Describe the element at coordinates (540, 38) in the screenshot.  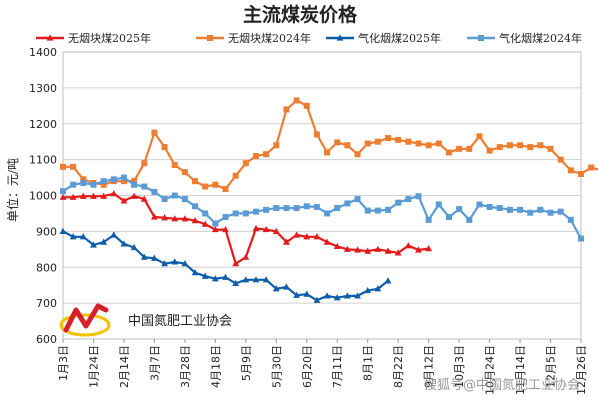
I see `legend-label: 气化烟煤2024年` at that location.